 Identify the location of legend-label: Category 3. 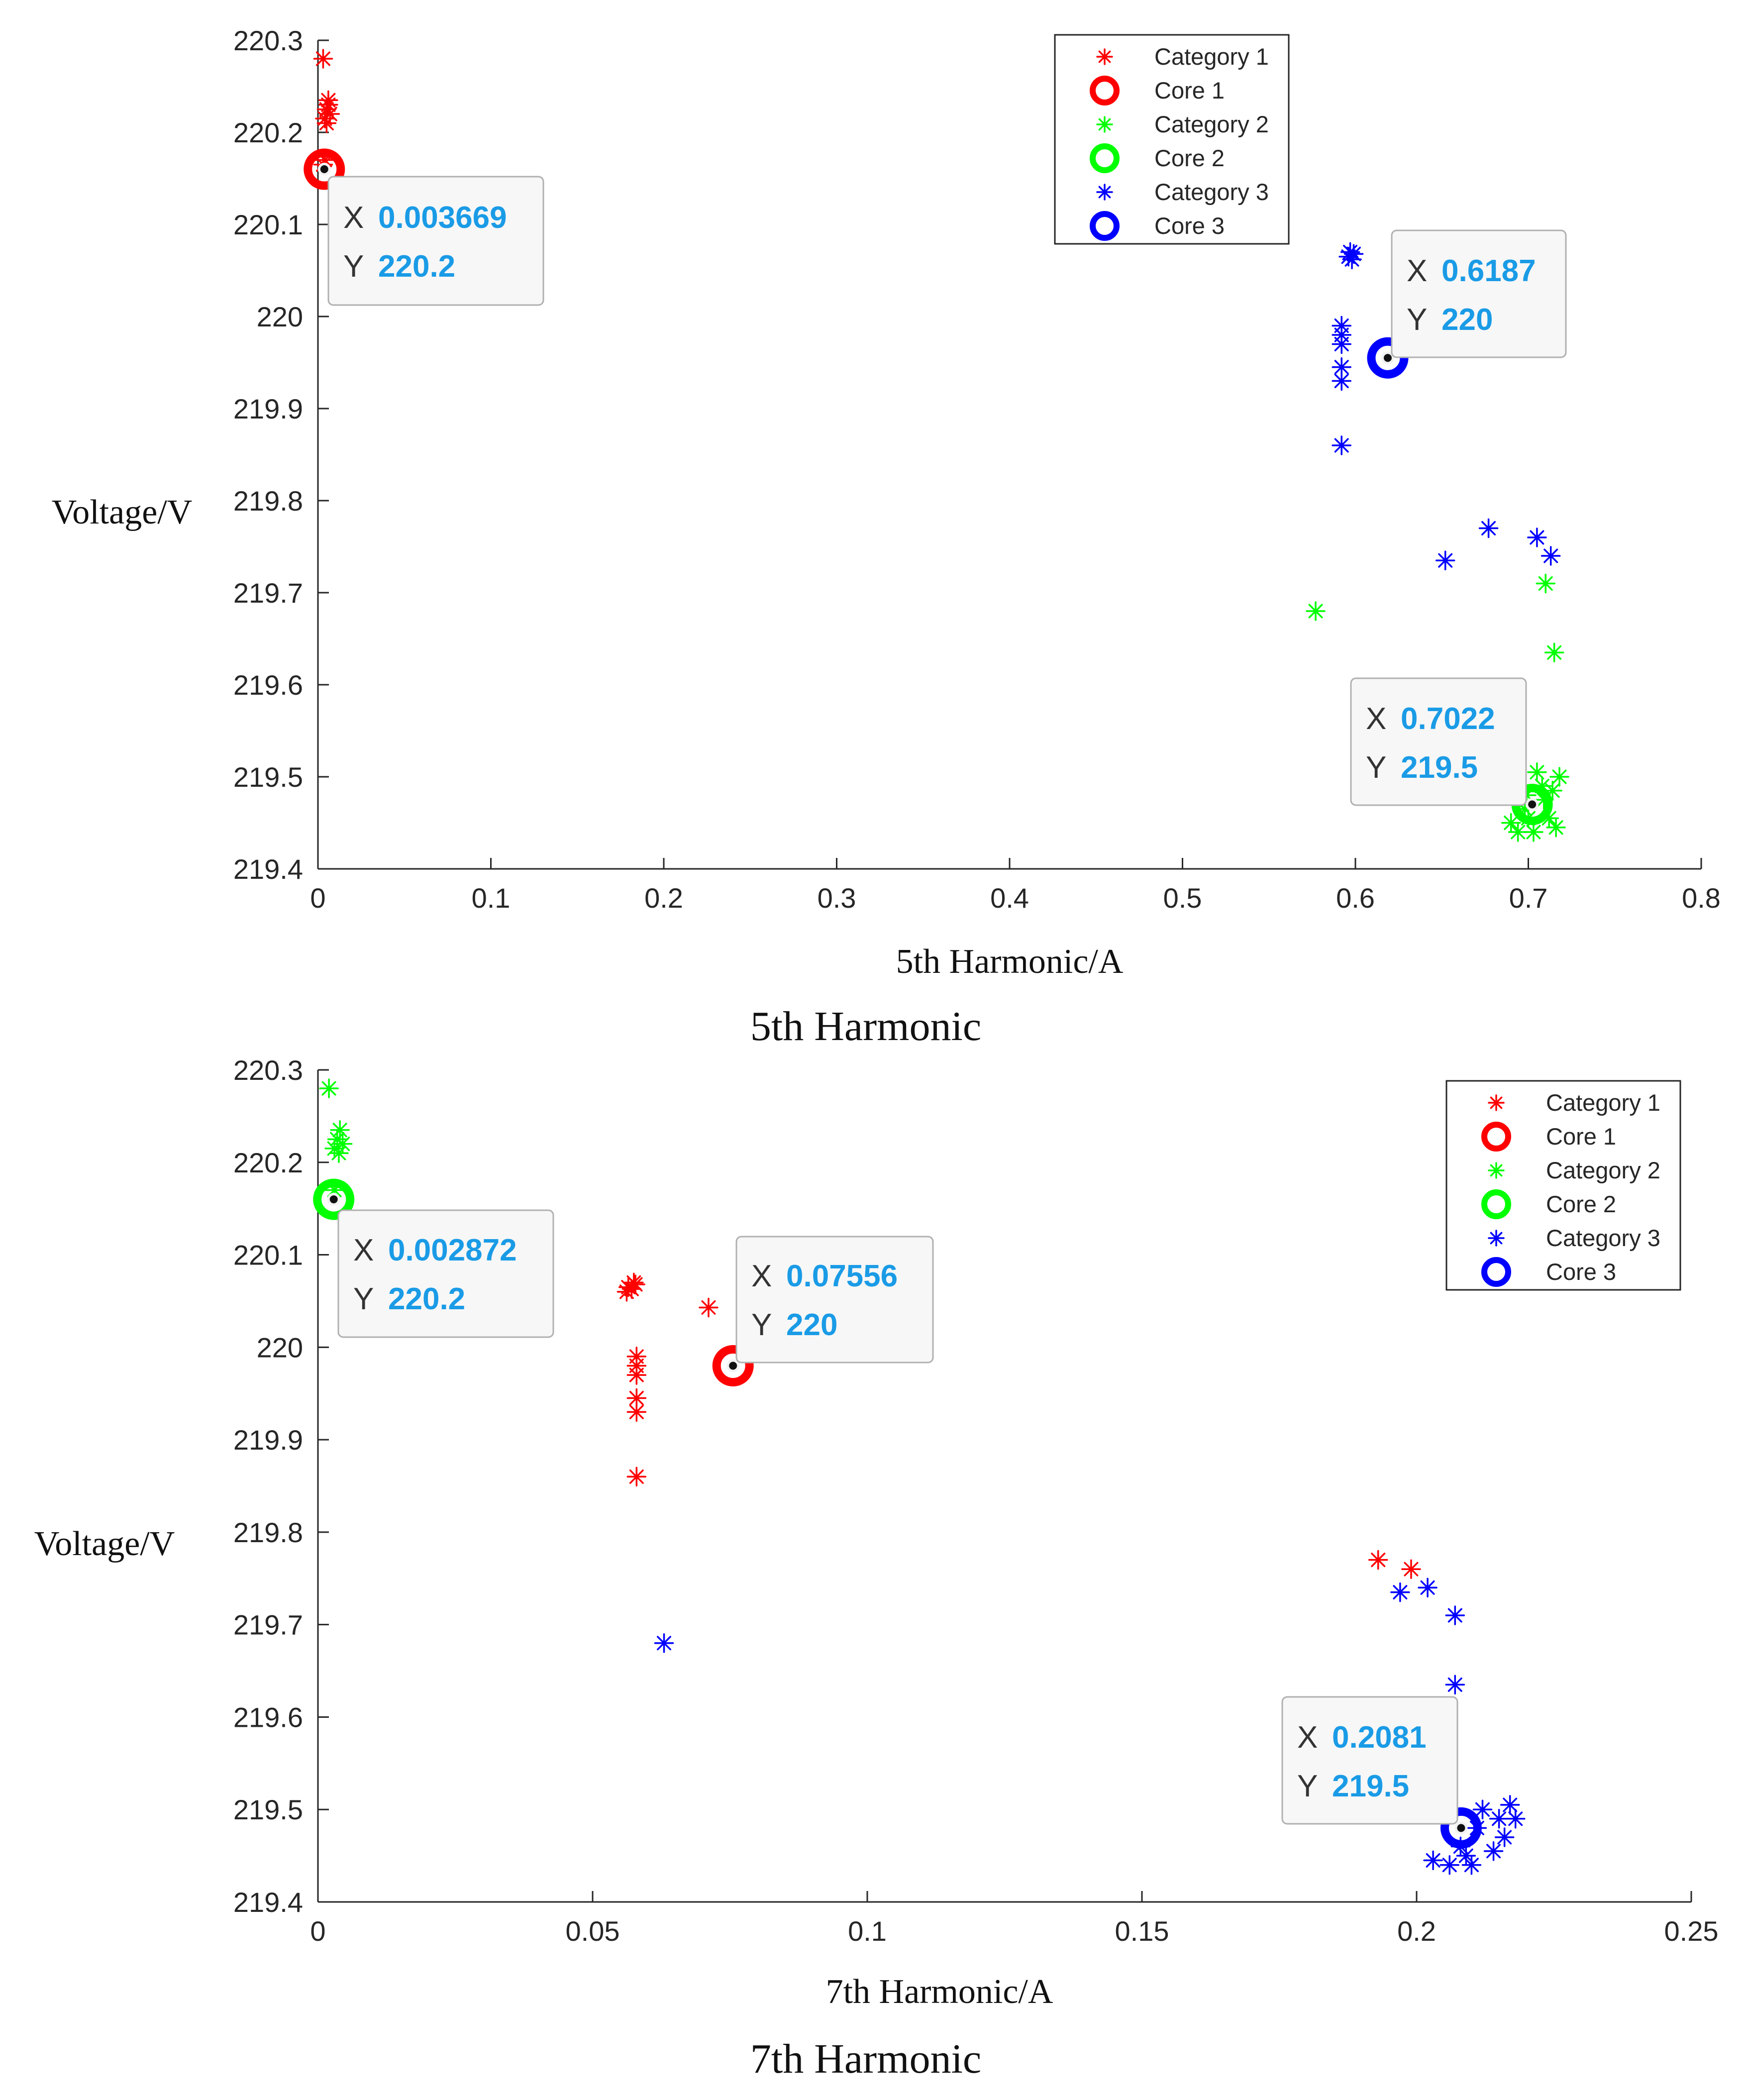
(1603, 1238).